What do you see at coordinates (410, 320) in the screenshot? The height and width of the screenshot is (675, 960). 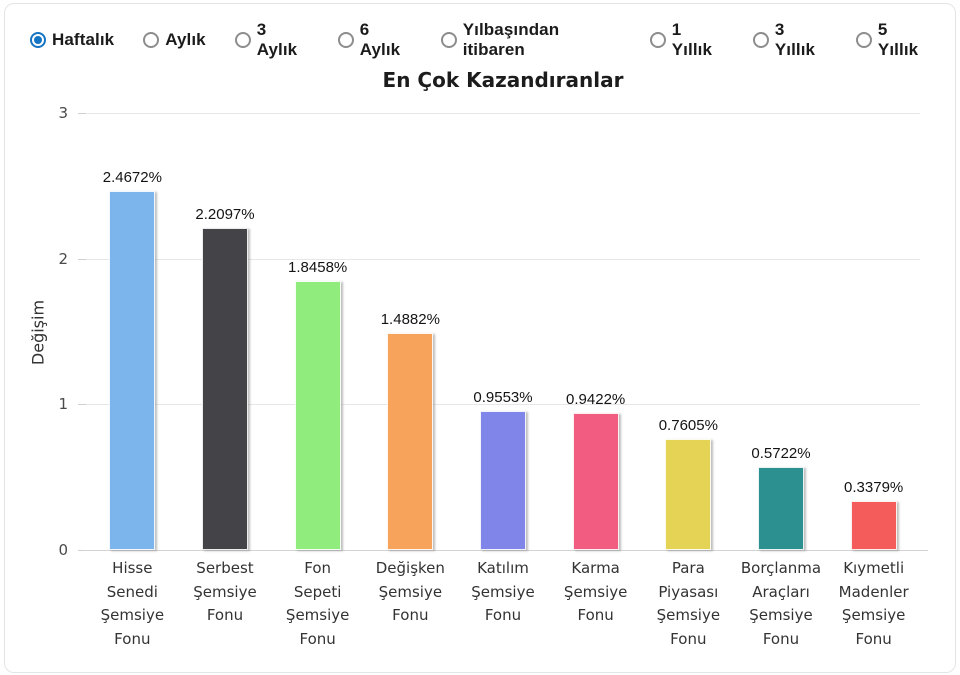 I see `bar-value-label: 1.4882%` at bounding box center [410, 320].